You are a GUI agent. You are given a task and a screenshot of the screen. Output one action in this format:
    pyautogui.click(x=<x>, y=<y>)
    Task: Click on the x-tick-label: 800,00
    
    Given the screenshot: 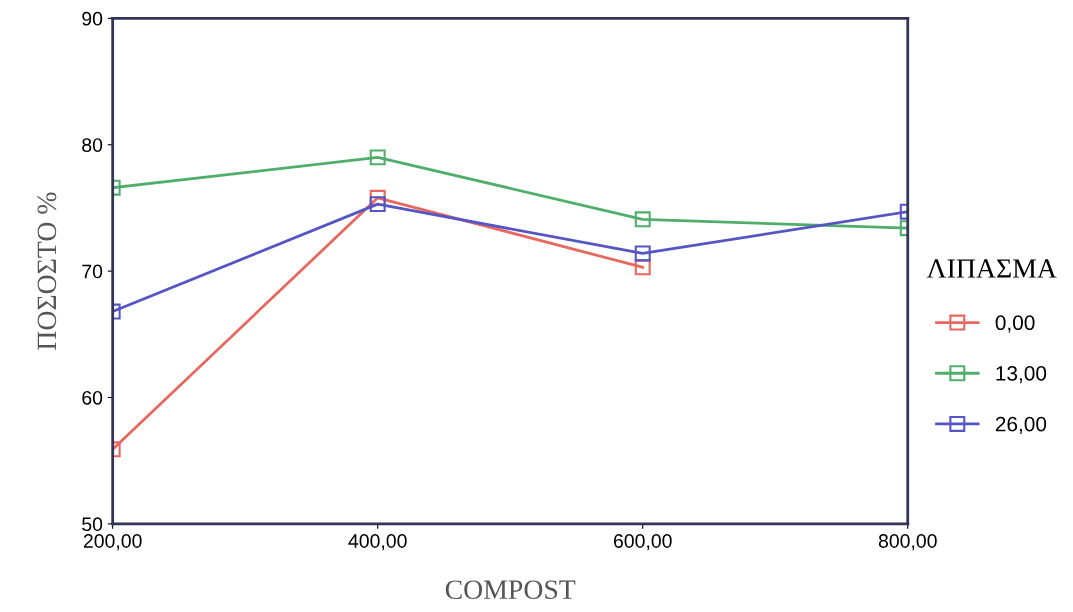 What is the action you would take?
    pyautogui.click(x=907, y=542)
    